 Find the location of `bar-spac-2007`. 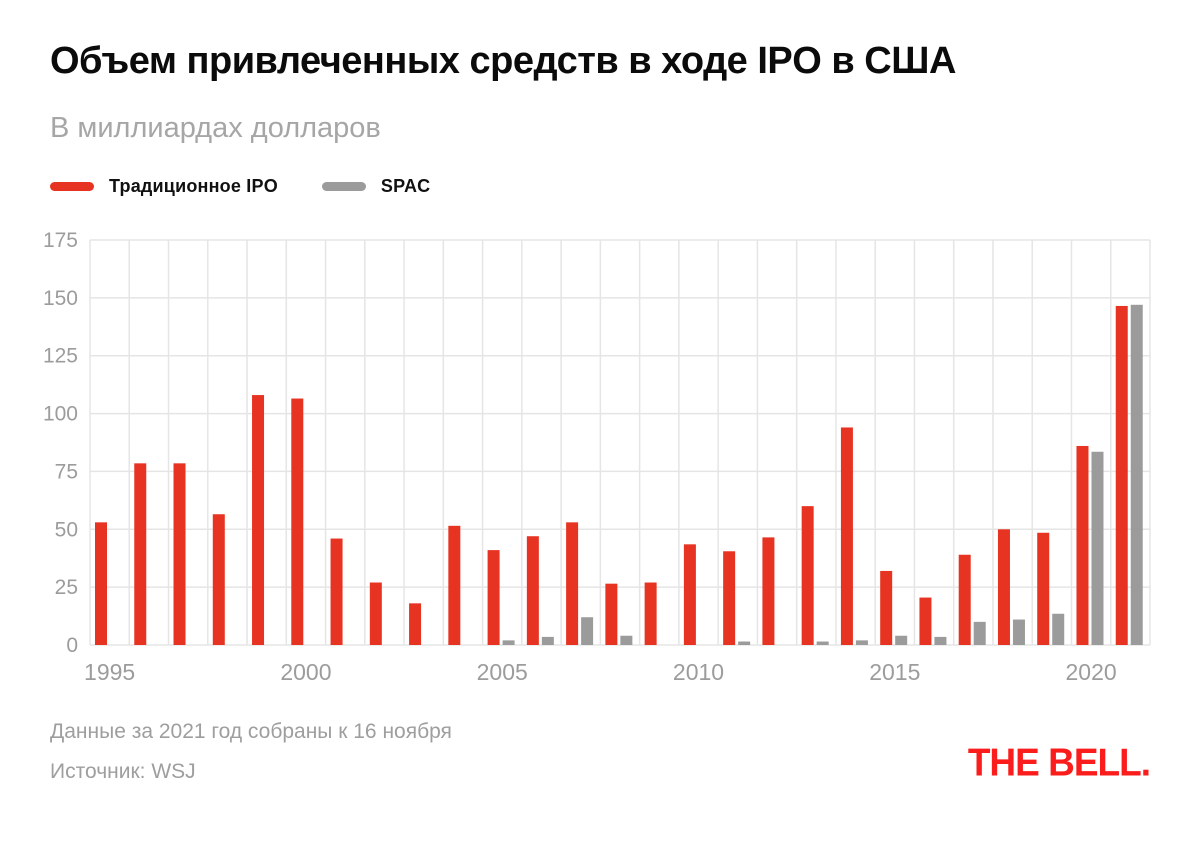

bar-spac-2007 is located at coordinates (587, 631).